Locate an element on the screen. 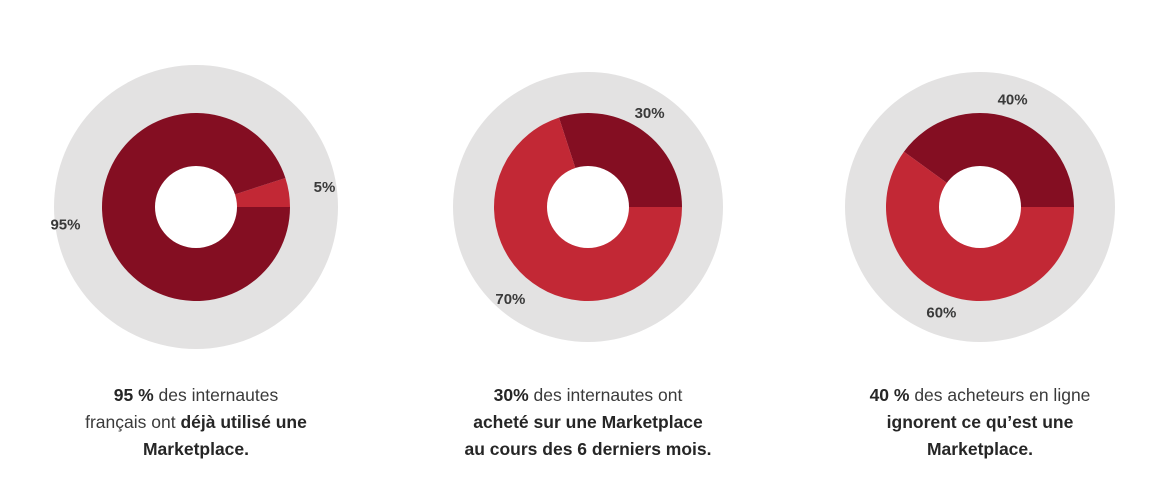 This screenshot has width=1176, height=498. caption-2-line3: au cours des 6 derniers mois. is located at coordinates (588, 449).